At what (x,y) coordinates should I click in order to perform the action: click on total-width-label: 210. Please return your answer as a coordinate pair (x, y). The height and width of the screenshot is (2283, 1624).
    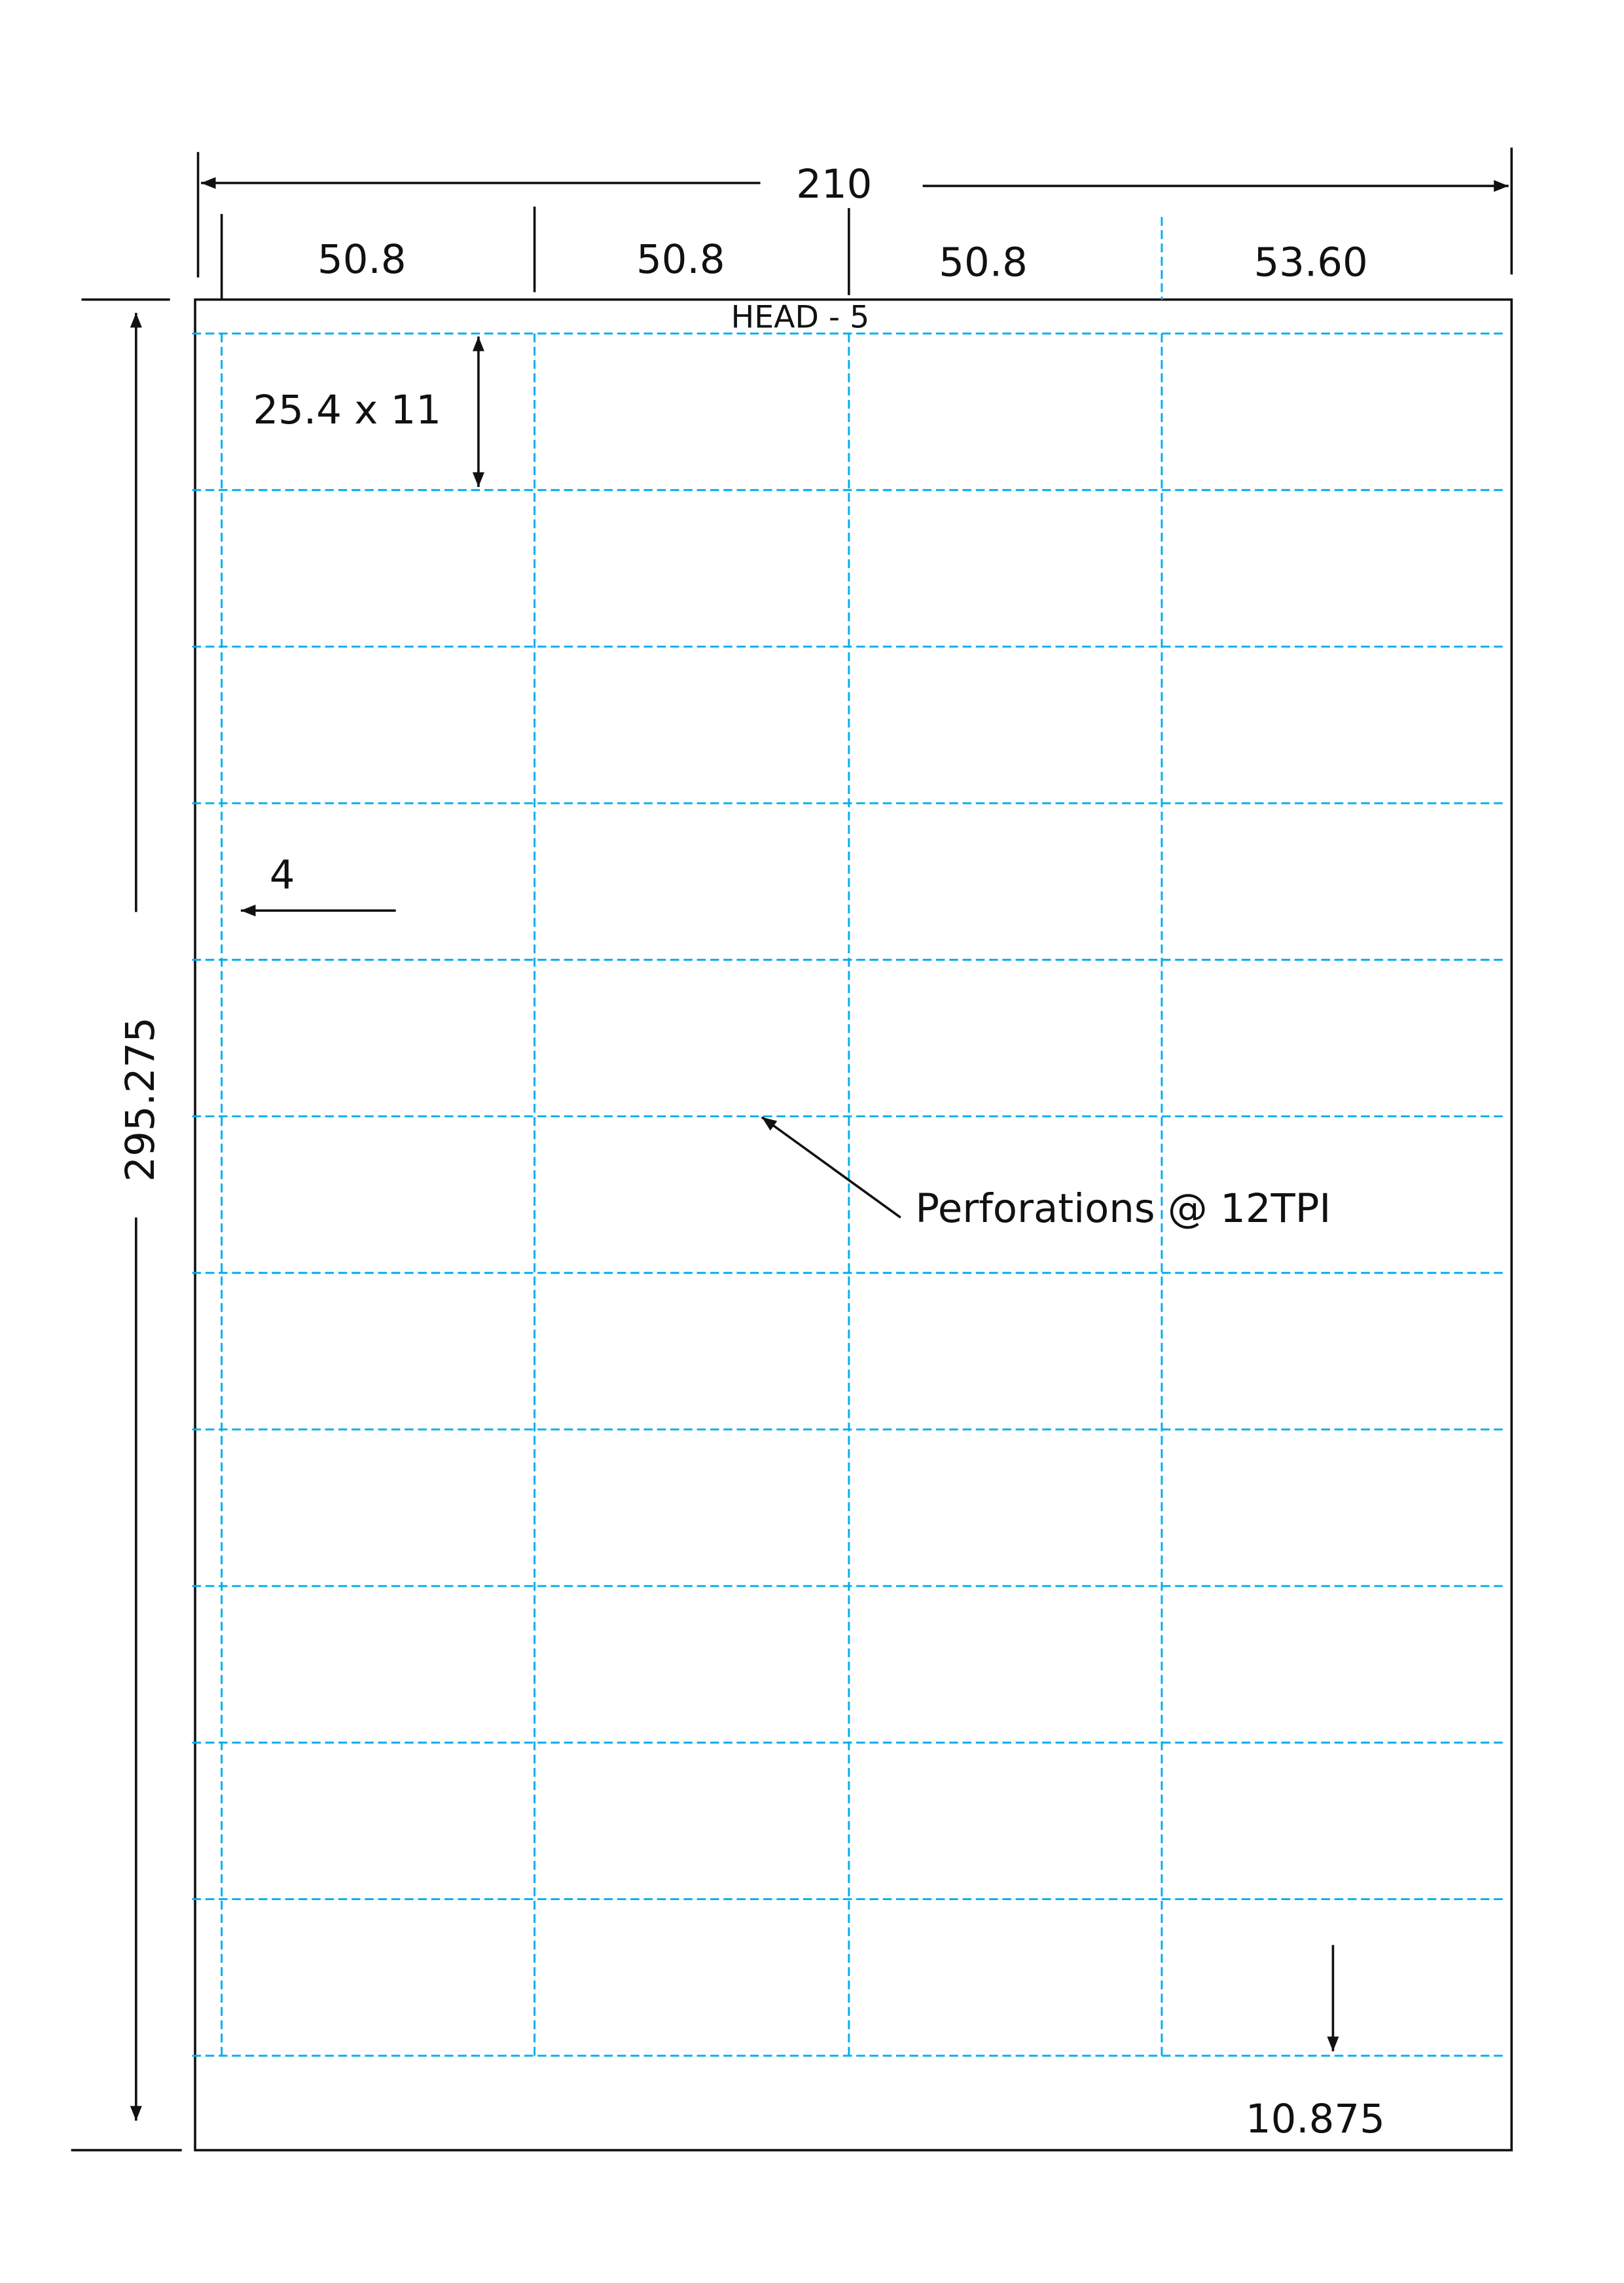
    Looking at the image, I should click on (834, 184).